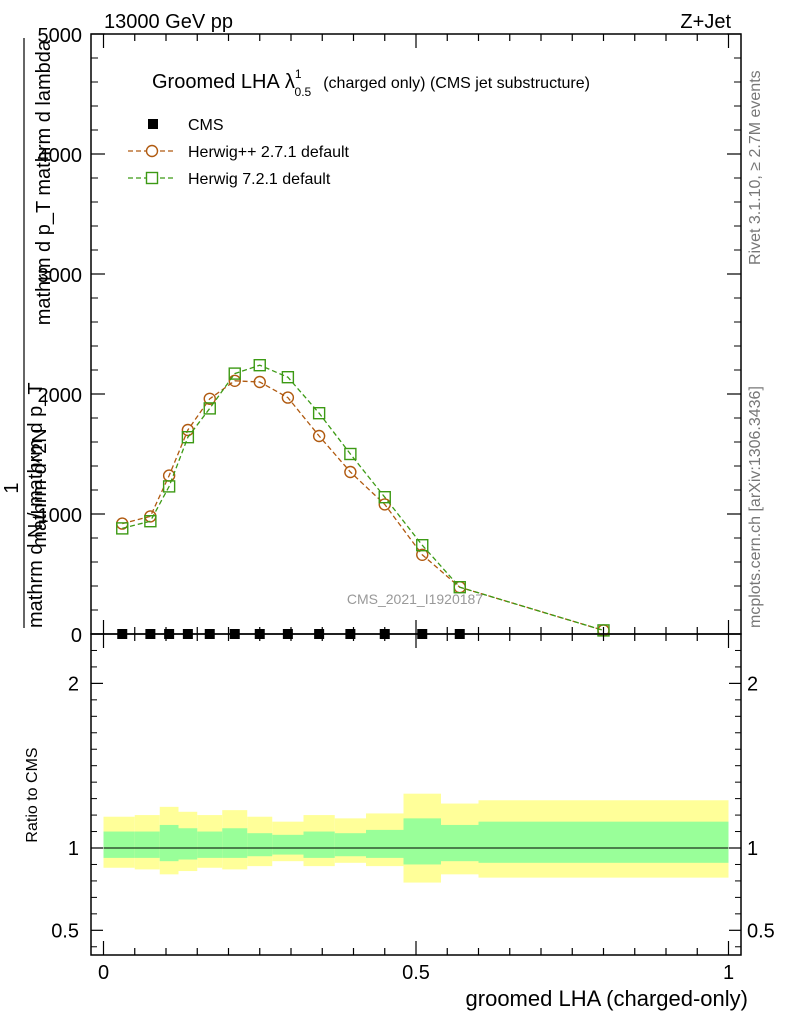 This screenshot has width=786, height=1029. I want to click on ratio-ylabel: Ratio to CMS, so click(32, 794).